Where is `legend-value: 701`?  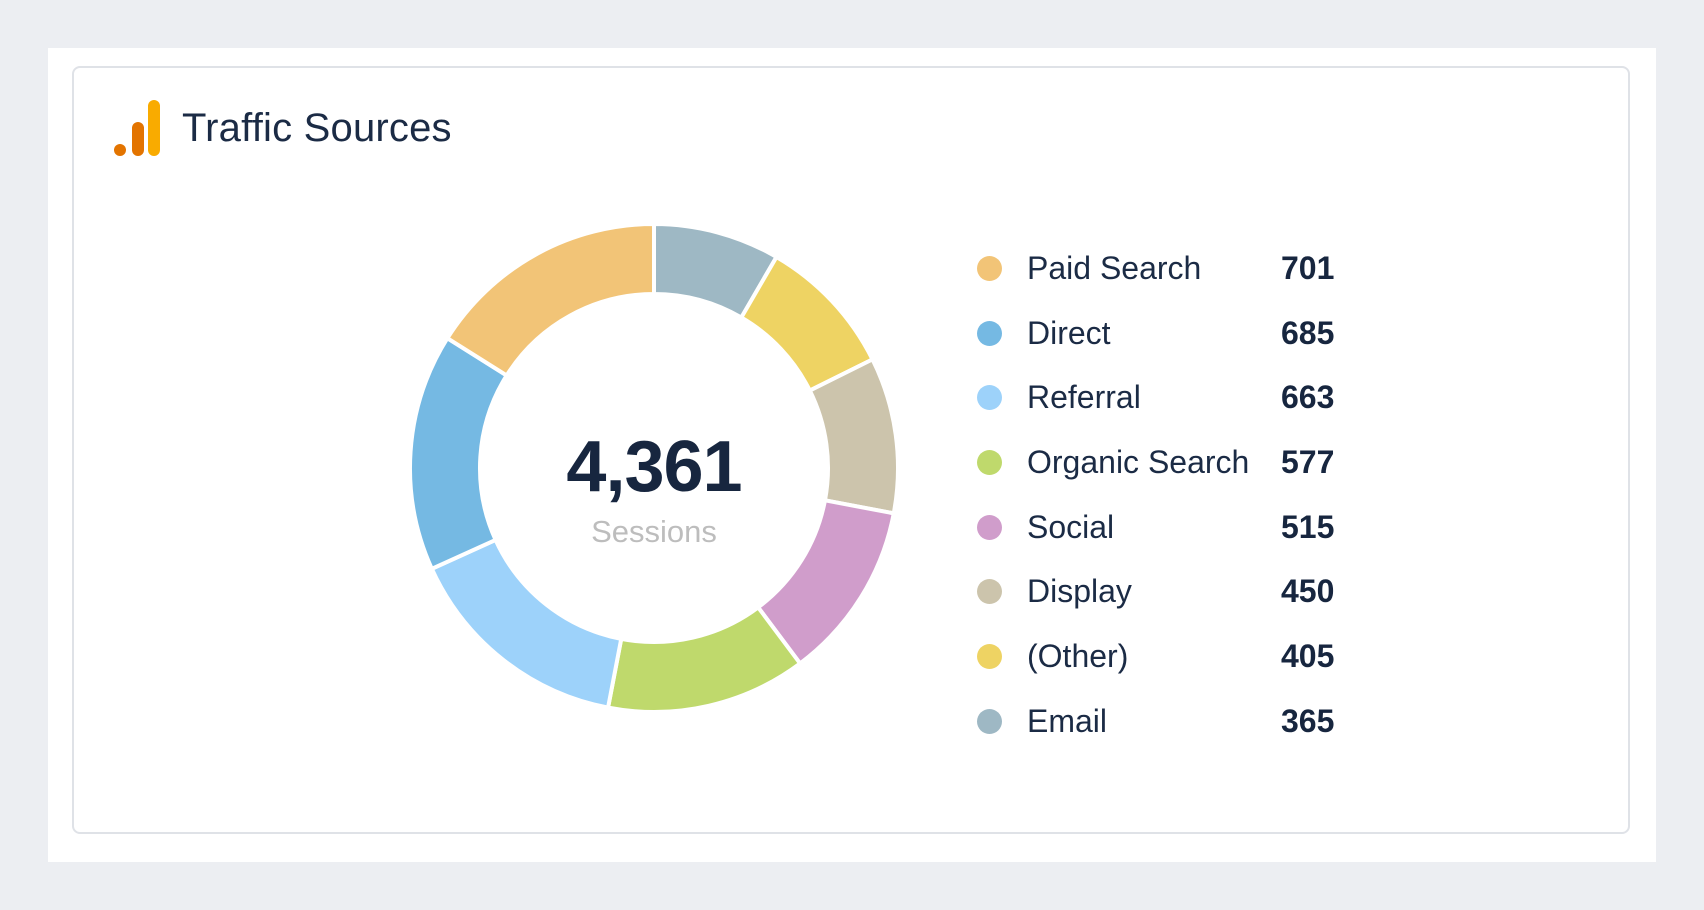
legend-value: 701 is located at coordinates (1308, 267).